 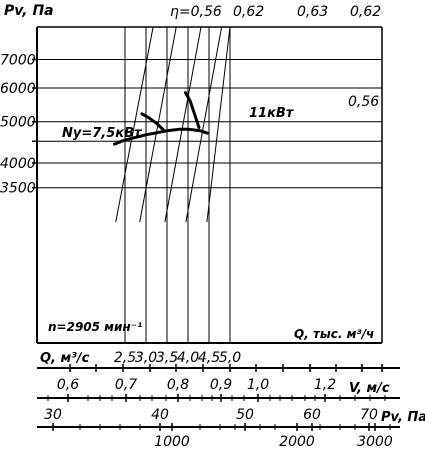 I want to click on y-axis-label: Pv, Па, so click(x=29, y=11).